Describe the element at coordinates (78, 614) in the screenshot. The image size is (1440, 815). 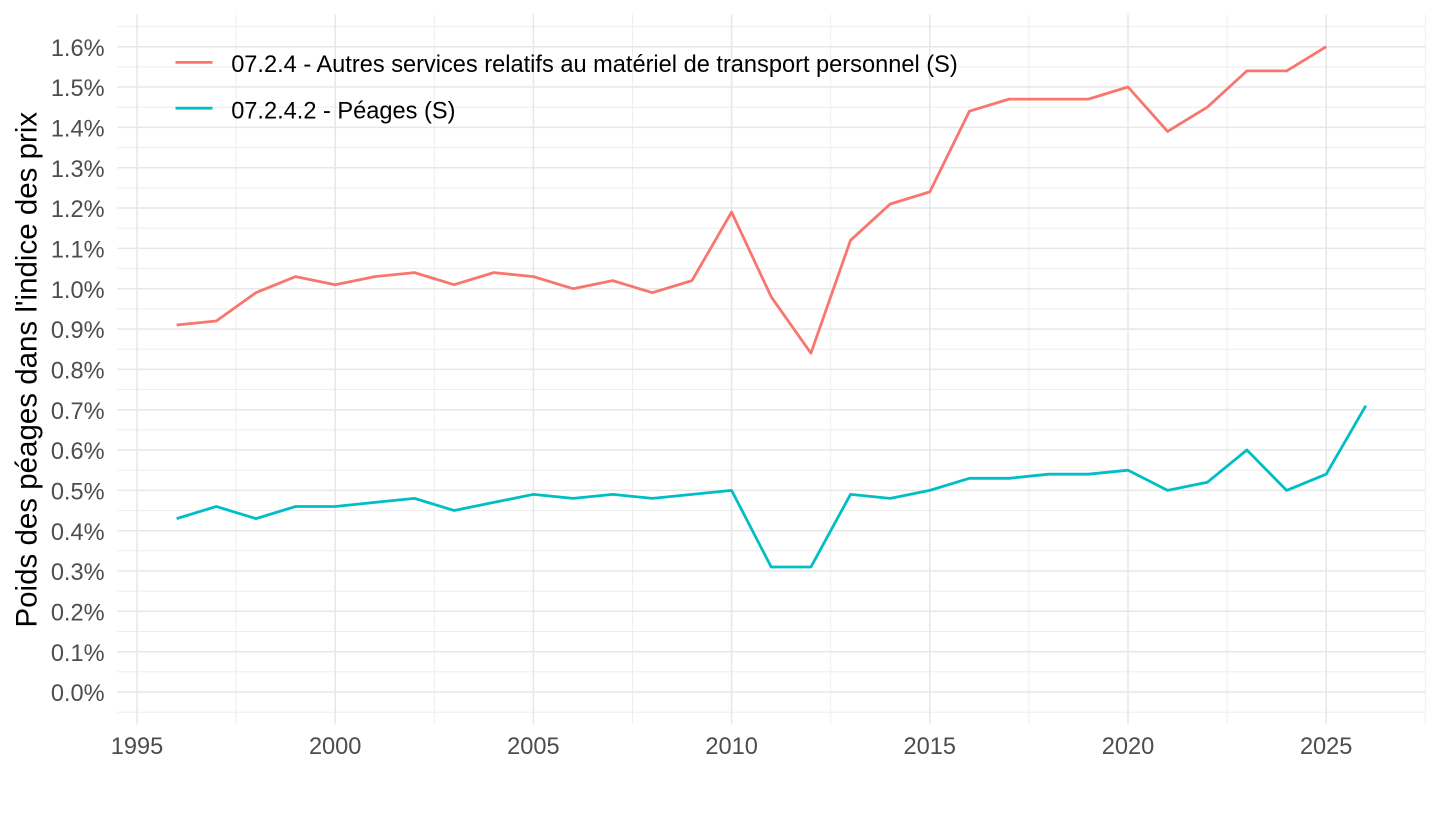
I see `svg-text: 0.2%` at that location.